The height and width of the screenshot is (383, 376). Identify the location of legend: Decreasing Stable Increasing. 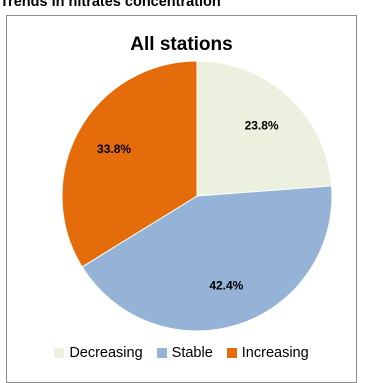
(181, 353).